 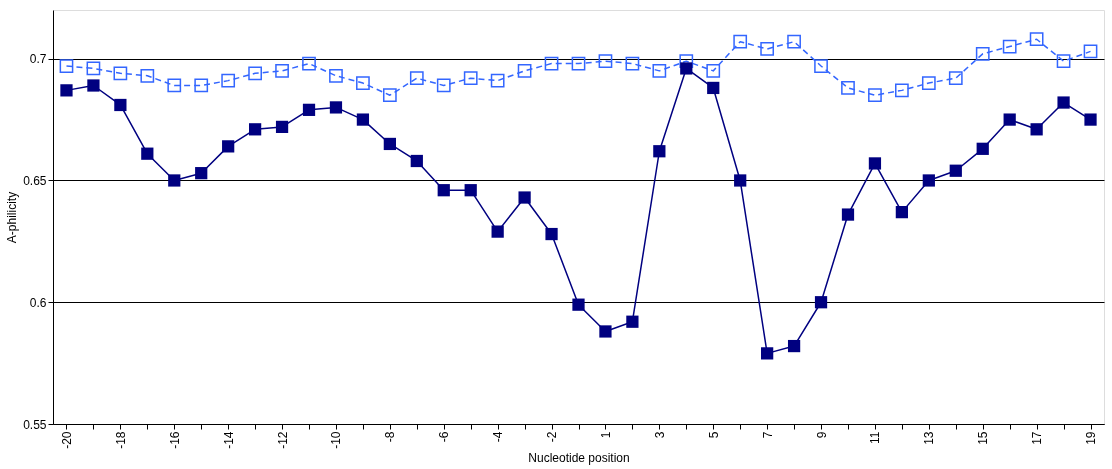 I want to click on y-tick-label: 0.55, so click(x=35, y=424).